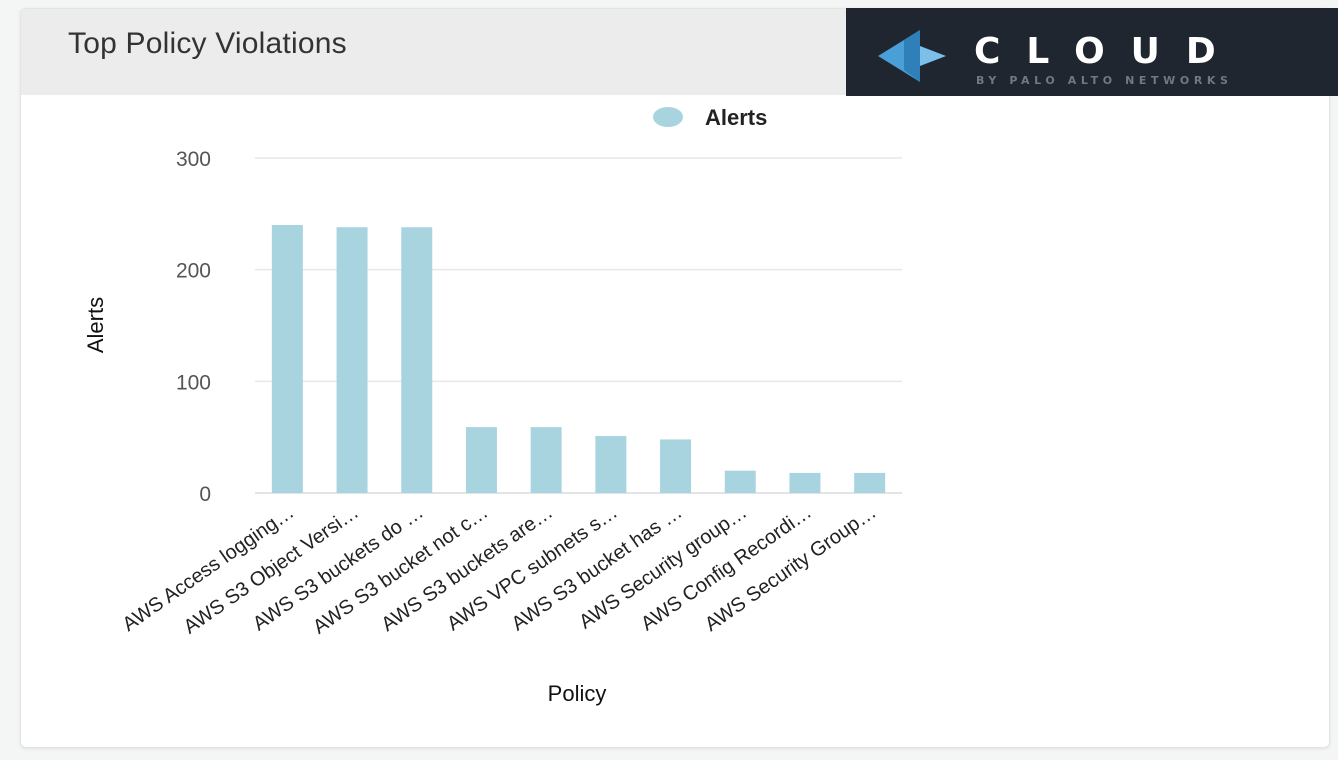 Image resolution: width=1338 pixels, height=760 pixels. What do you see at coordinates (1104, 80) in the screenshot?
I see `brand-subtitle: BY PALO ALTO NETWORKS` at bounding box center [1104, 80].